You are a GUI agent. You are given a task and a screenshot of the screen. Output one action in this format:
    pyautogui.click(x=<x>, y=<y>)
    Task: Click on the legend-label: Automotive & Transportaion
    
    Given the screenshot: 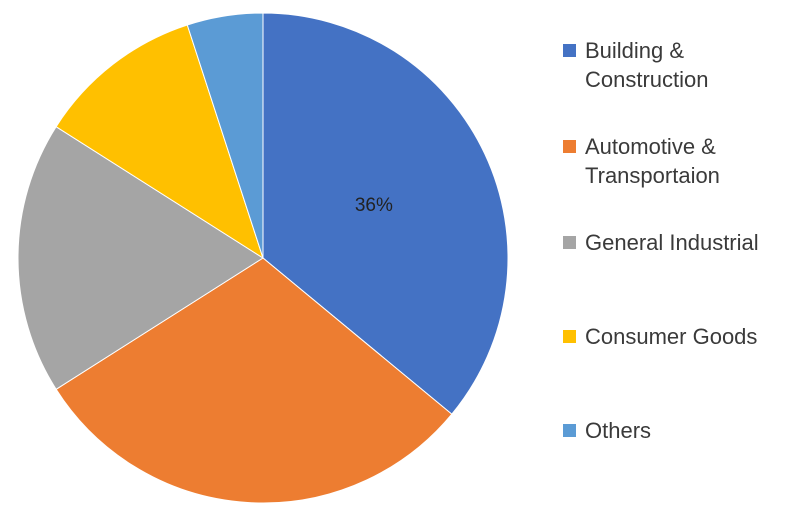 What is the action you would take?
    pyautogui.click(x=652, y=161)
    